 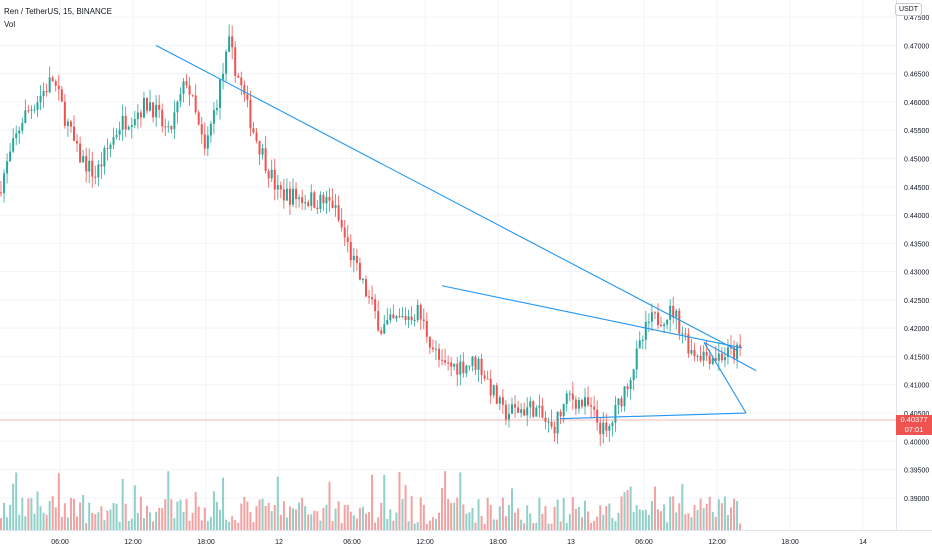 What do you see at coordinates (58, 11) in the screenshot?
I see `symbol-title: Ren / TetherUS, 15, BINANCE` at bounding box center [58, 11].